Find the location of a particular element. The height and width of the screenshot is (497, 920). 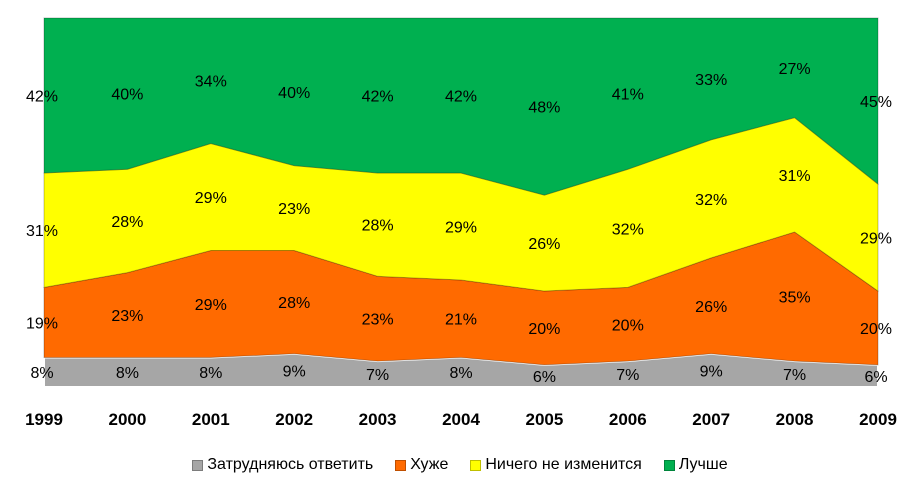

x-tick-label: 2008 is located at coordinates (795, 419).